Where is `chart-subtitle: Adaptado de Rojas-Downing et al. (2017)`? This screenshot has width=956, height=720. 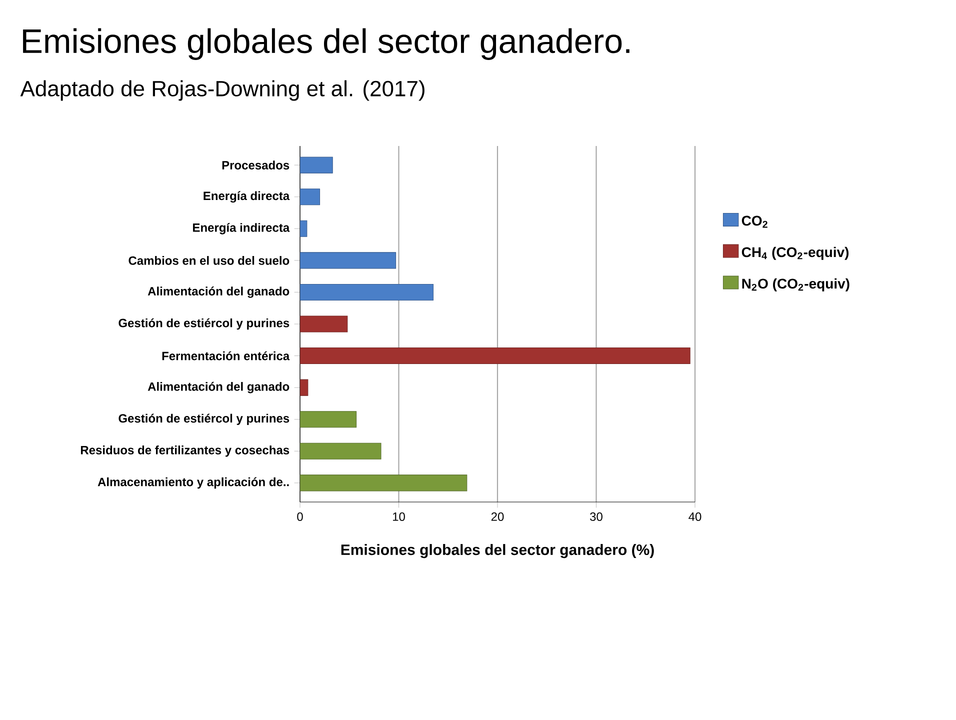 chart-subtitle: Adaptado de Rojas-Downing et al. (2017) is located at coordinates (222, 90).